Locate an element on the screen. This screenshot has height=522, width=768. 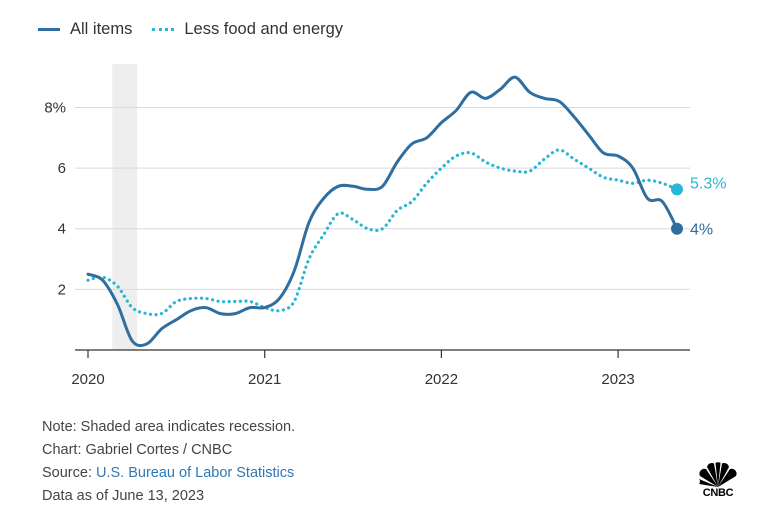
series-end-label-all-items: 4% is located at coordinates (701, 230).